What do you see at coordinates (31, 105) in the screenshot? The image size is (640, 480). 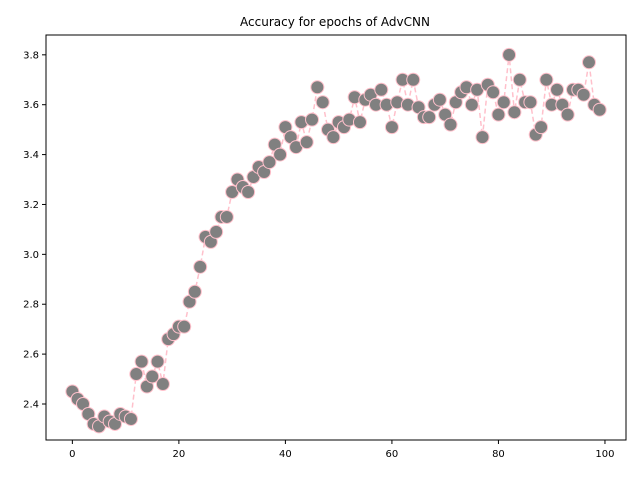 I see `y-tick-label: 3.6` at bounding box center [31, 105].